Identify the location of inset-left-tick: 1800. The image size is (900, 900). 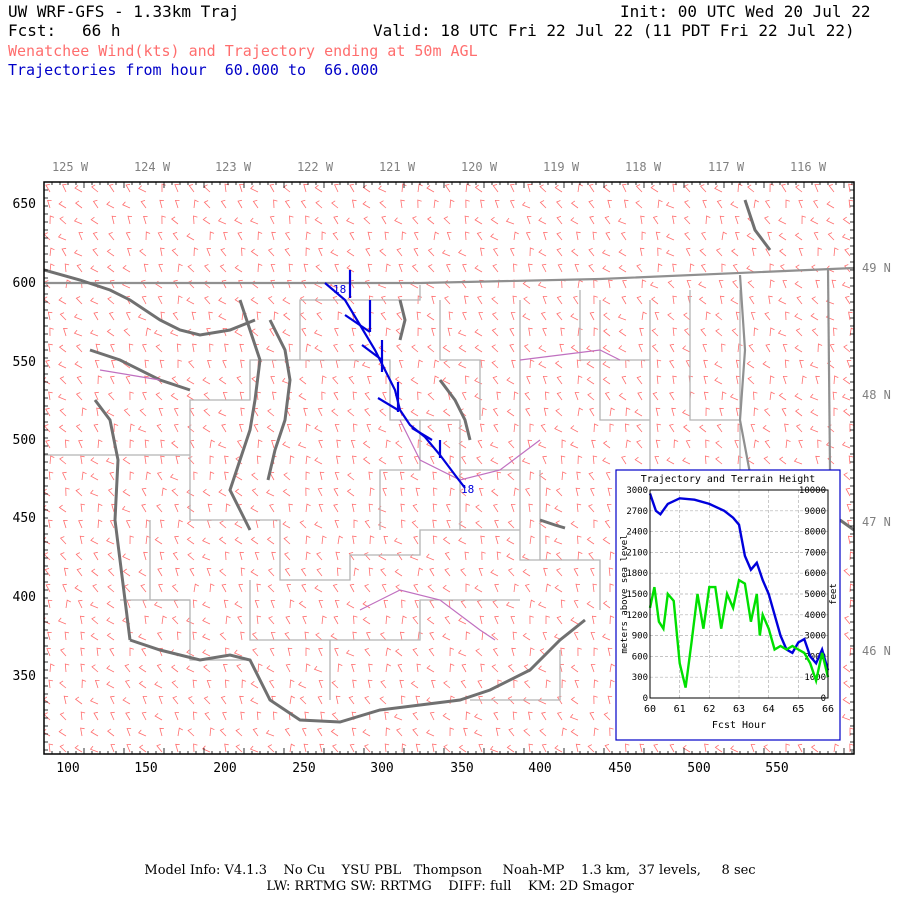
(637, 574).